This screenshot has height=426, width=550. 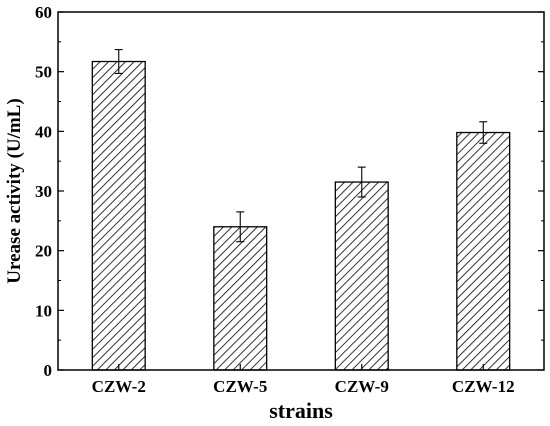 What do you see at coordinates (43, 12) in the screenshot?
I see `y-tick-label: 60` at bounding box center [43, 12].